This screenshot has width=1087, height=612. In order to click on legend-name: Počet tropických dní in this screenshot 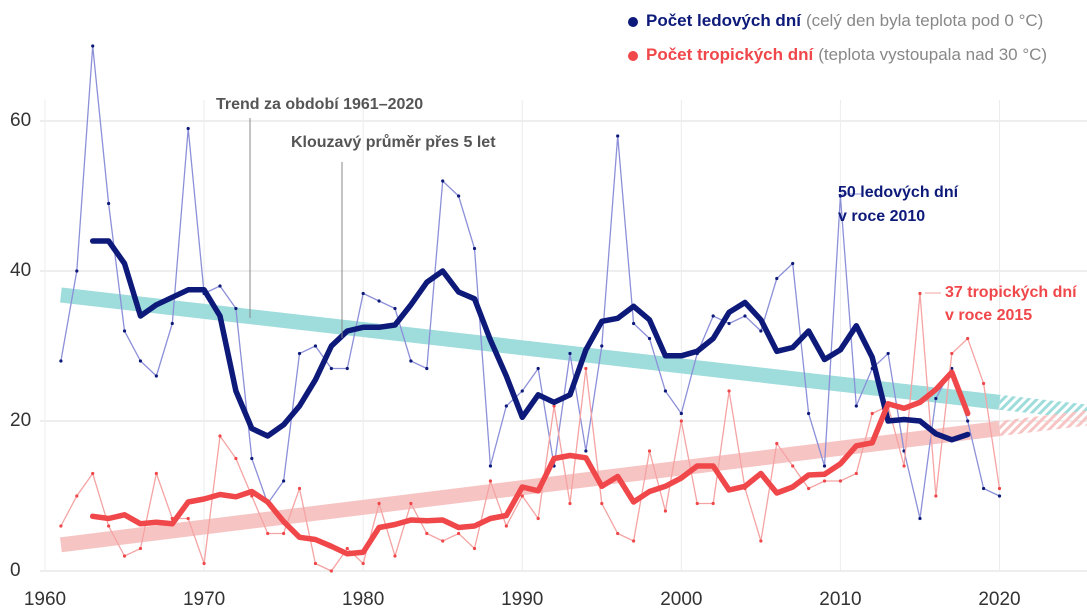, I will do `click(730, 54)`.